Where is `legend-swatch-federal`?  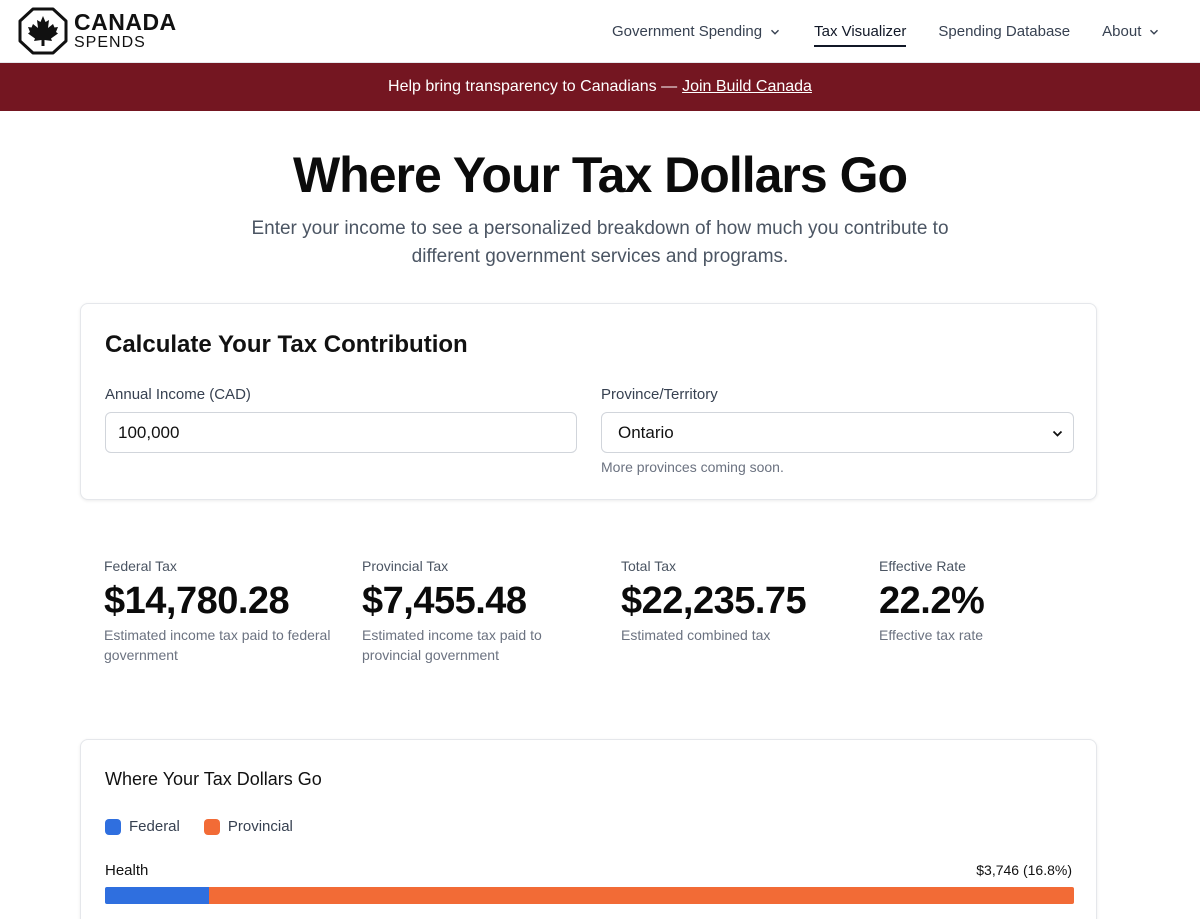
legend-swatch-federal is located at coordinates (113, 826).